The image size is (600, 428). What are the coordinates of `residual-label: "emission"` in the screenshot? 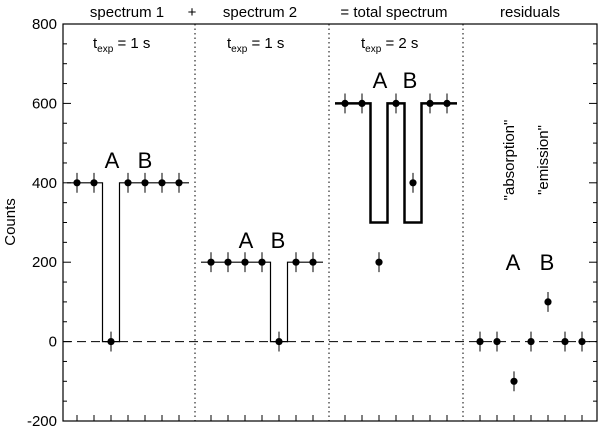 It's located at (543, 160).